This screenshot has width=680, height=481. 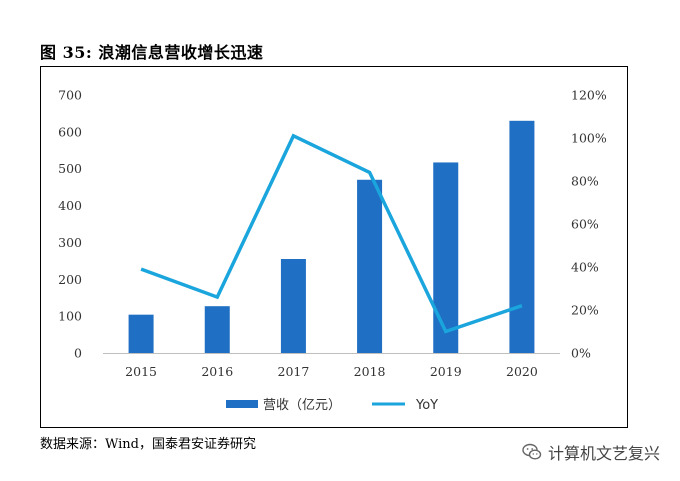 I want to click on x-tick-label: 2017, so click(x=294, y=371).